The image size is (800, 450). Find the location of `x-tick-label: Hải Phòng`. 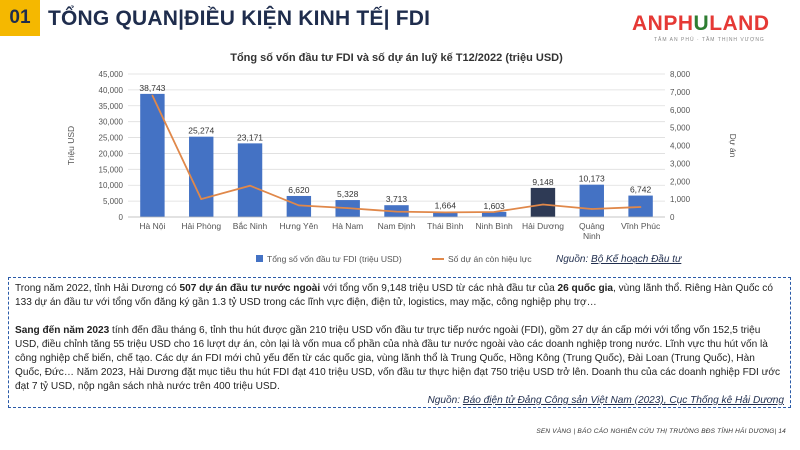

x-tick-label: Hải Phòng is located at coordinates (201, 226).